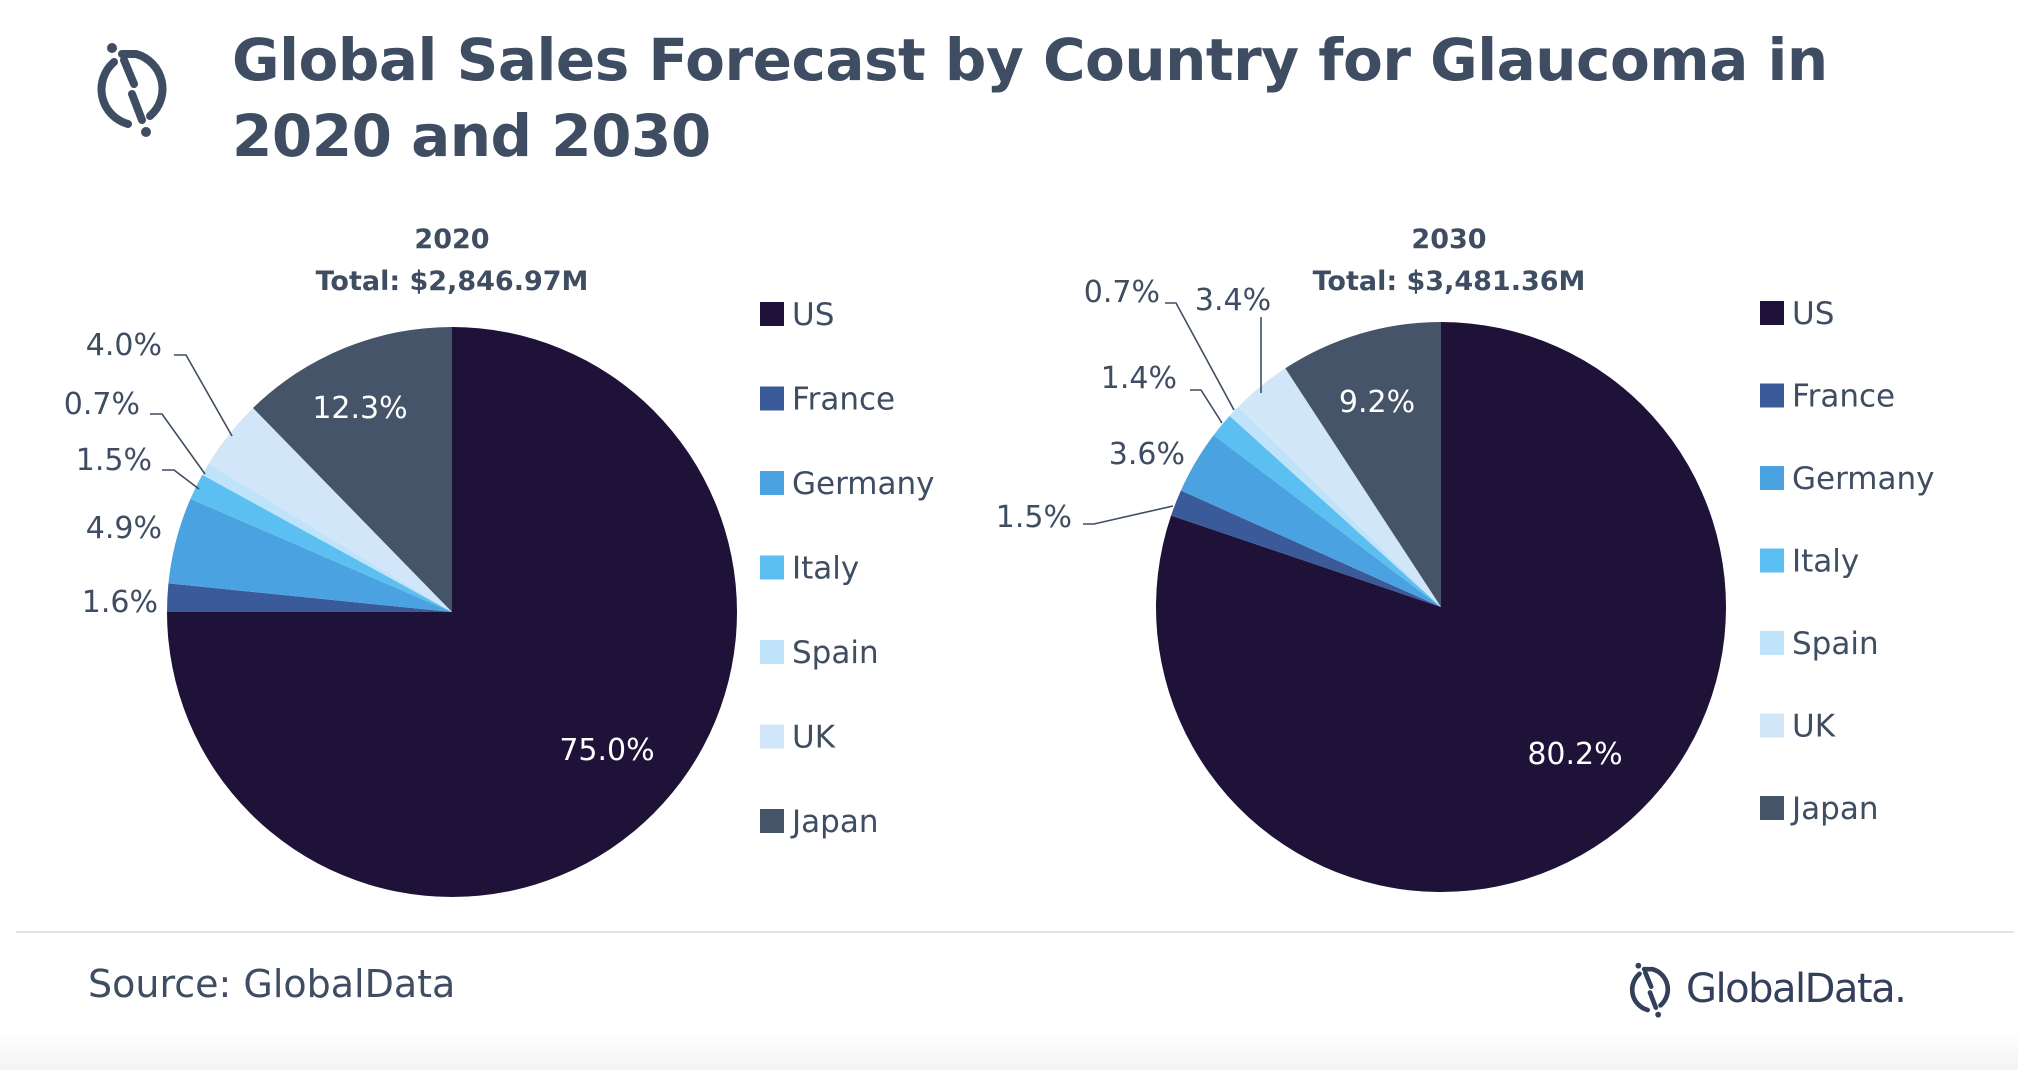  What do you see at coordinates (1147, 454) in the screenshot?
I see `slice-label-germany: 3.6%` at bounding box center [1147, 454].